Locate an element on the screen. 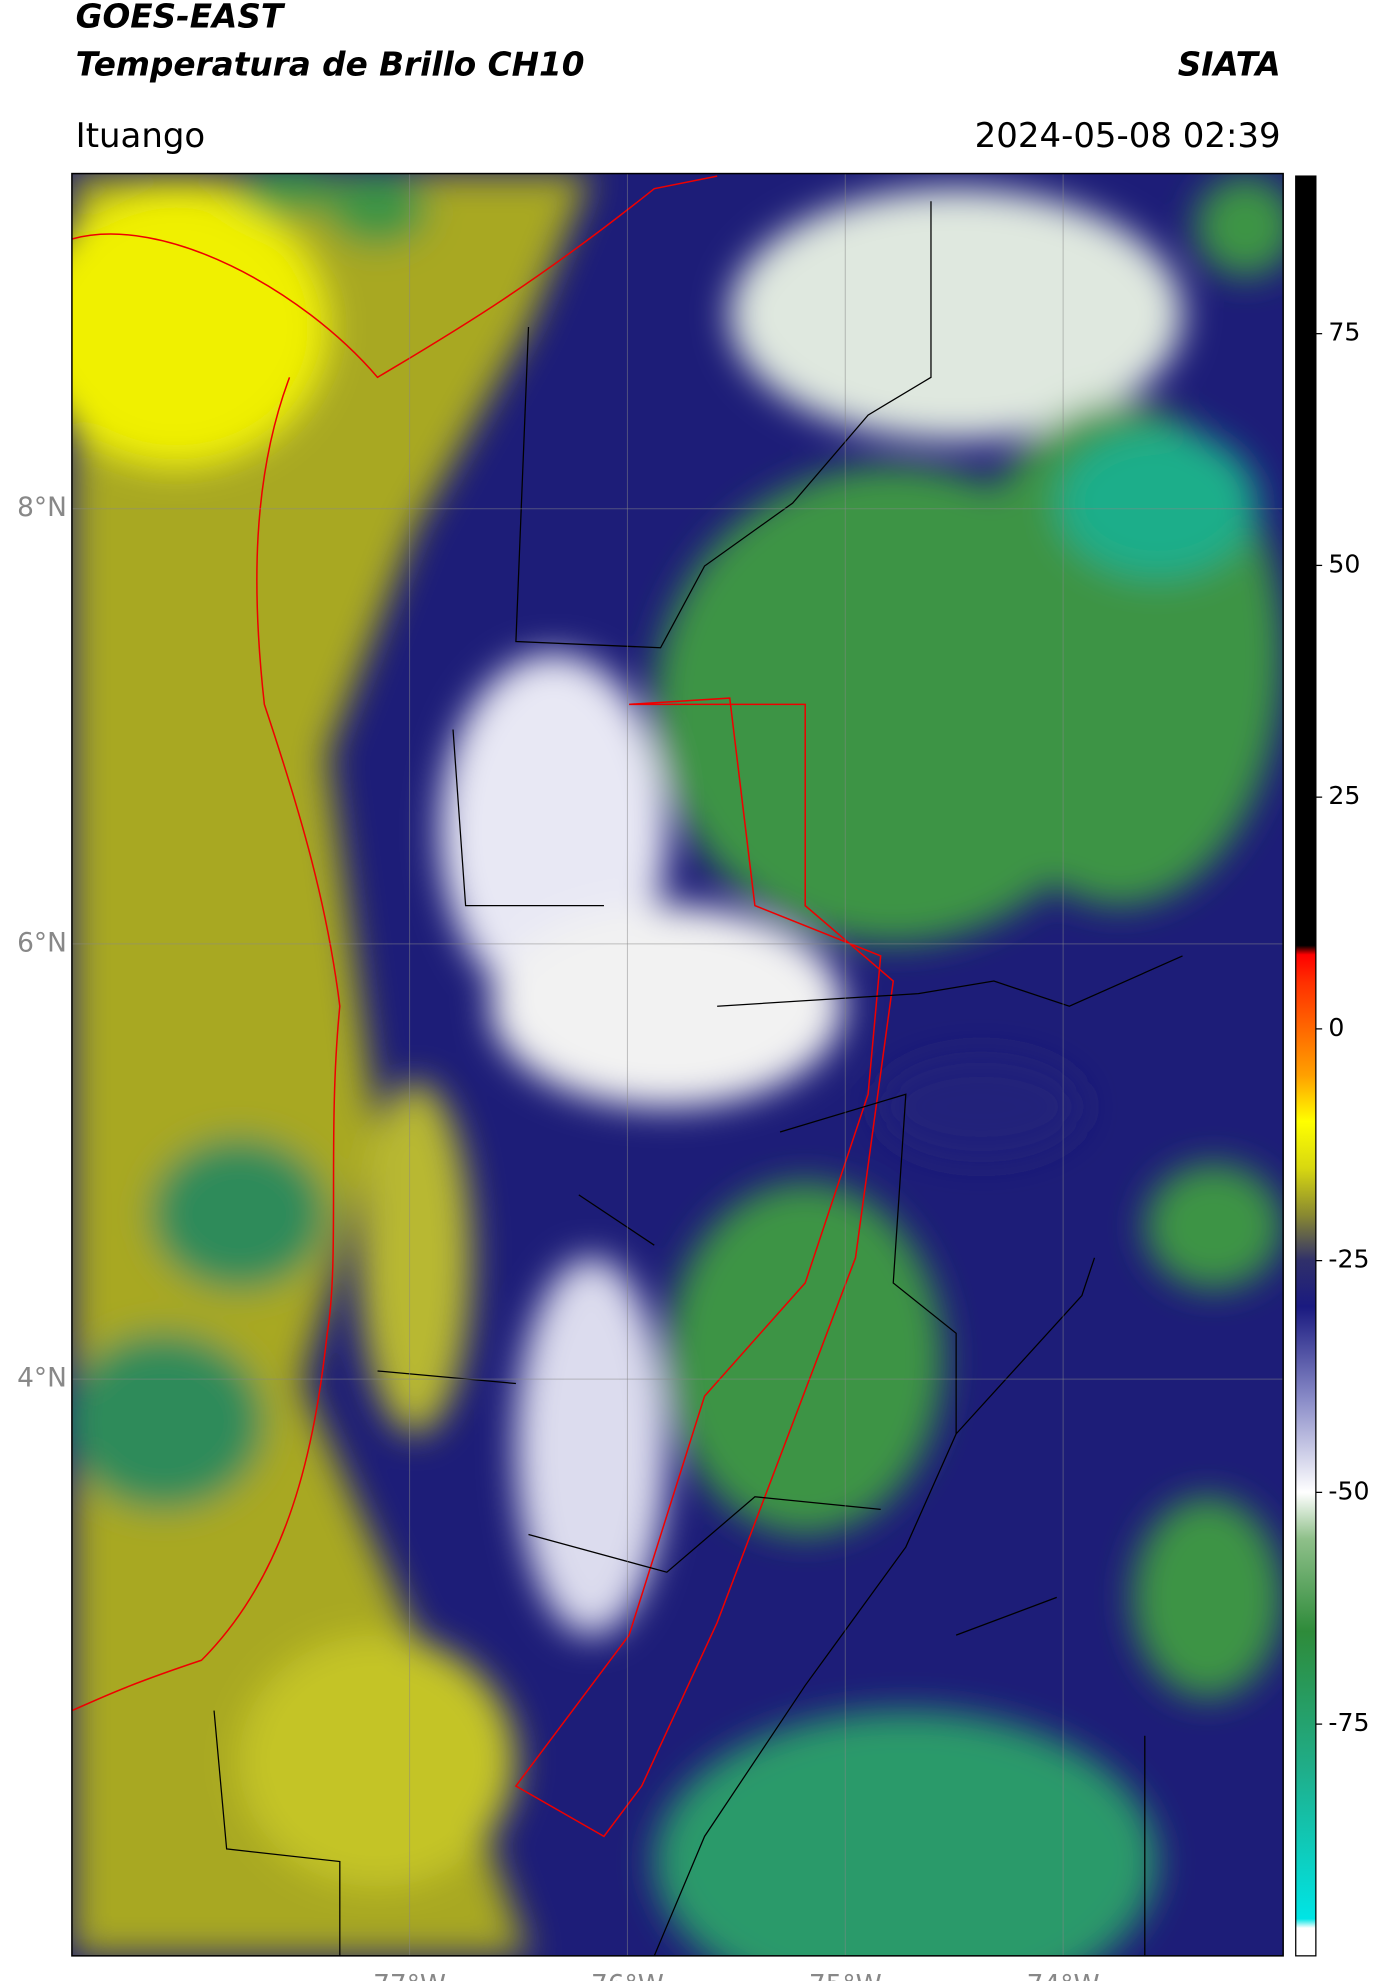  timestamp: 2024-05-08 02:39 is located at coordinates (1128, 136).